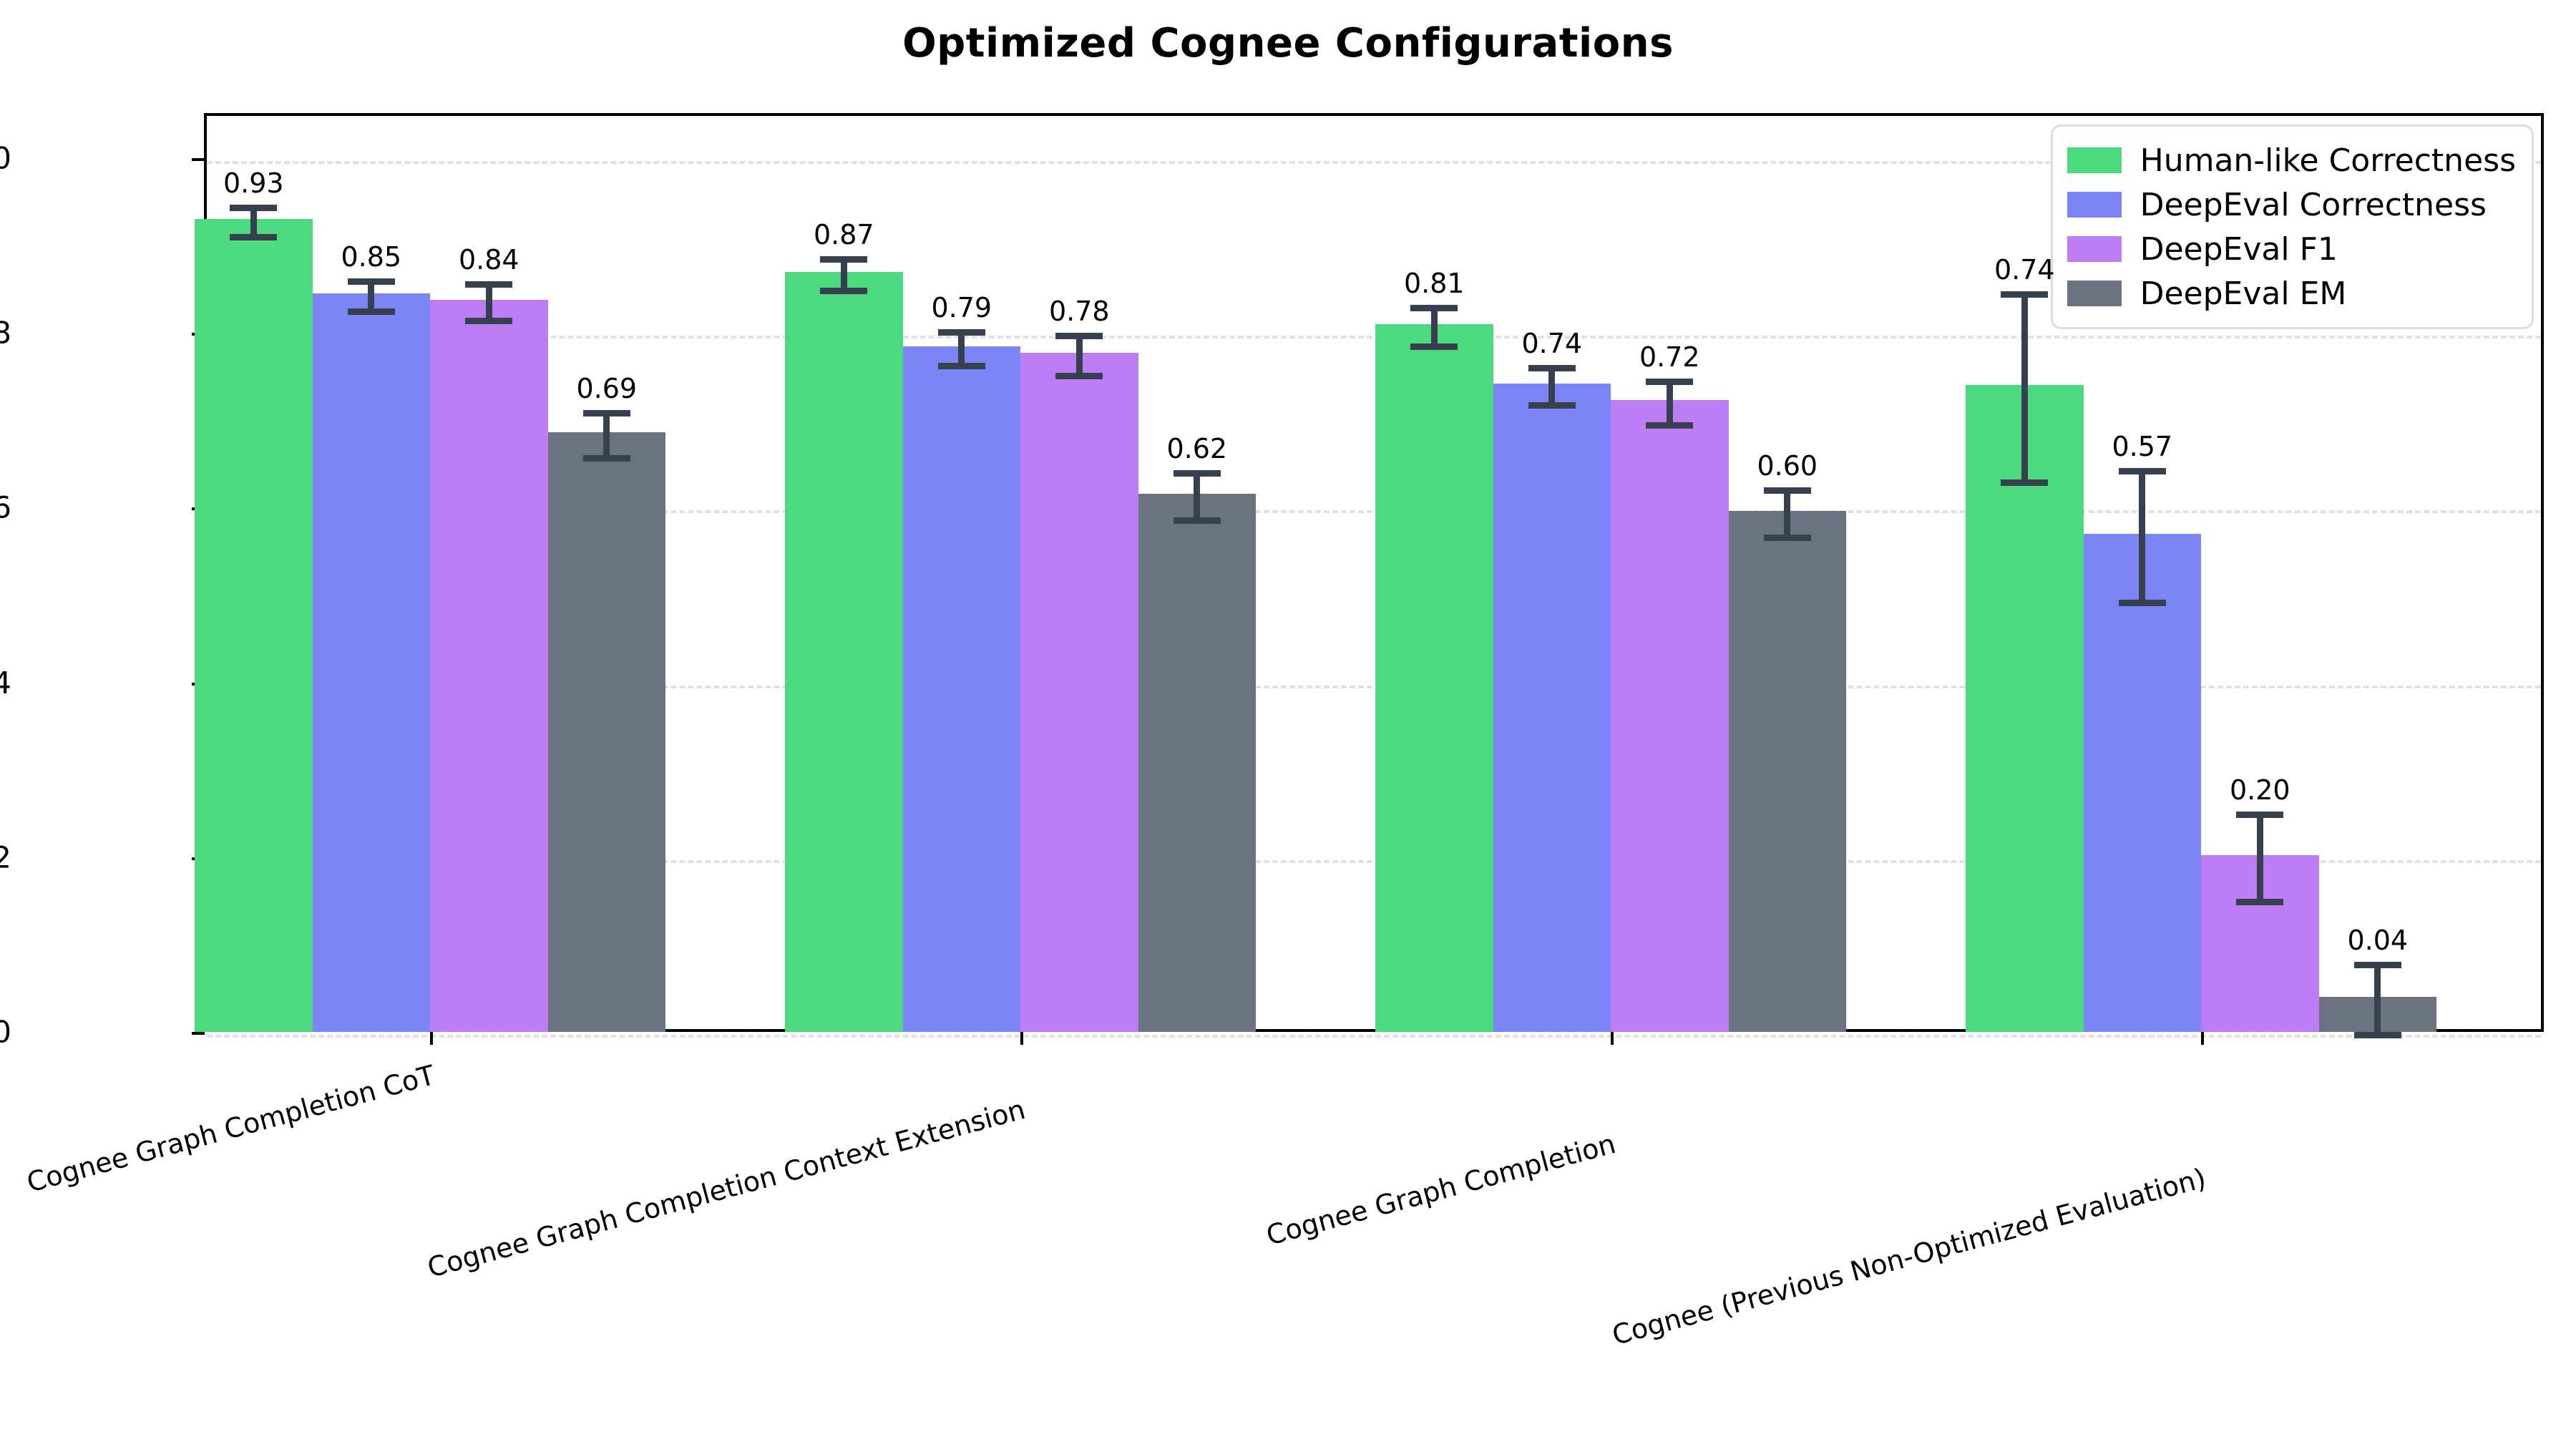 Image resolution: width=2576 pixels, height=1452 pixels. I want to click on bar-value-label: 0.20, so click(2259, 790).